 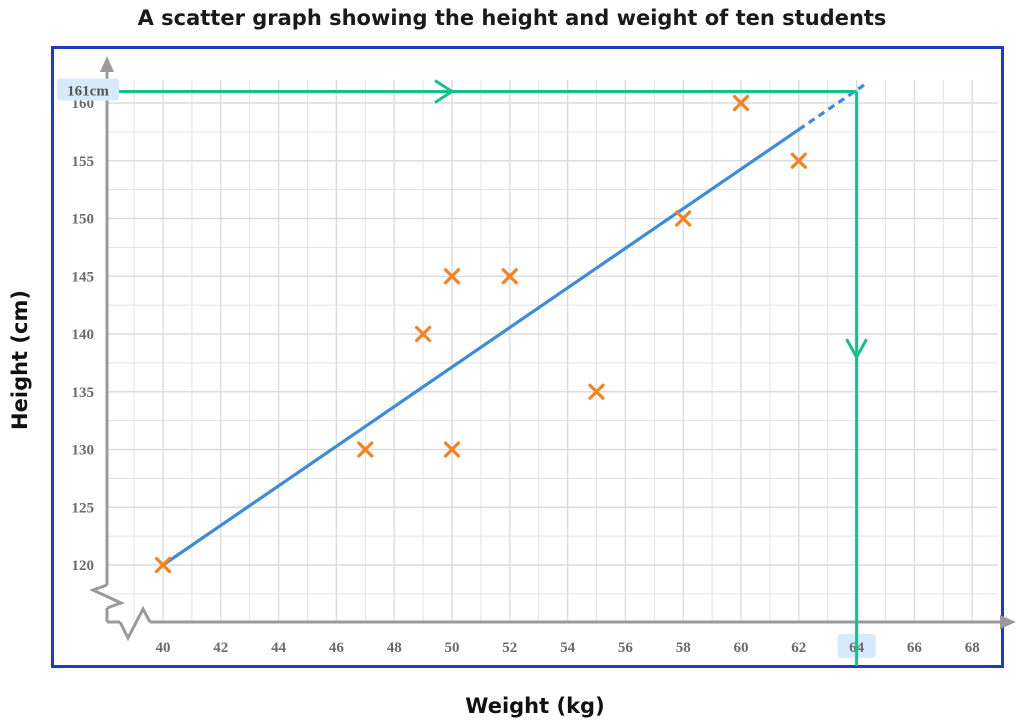 I want to click on x-tick-label: 46, so click(x=337, y=648).